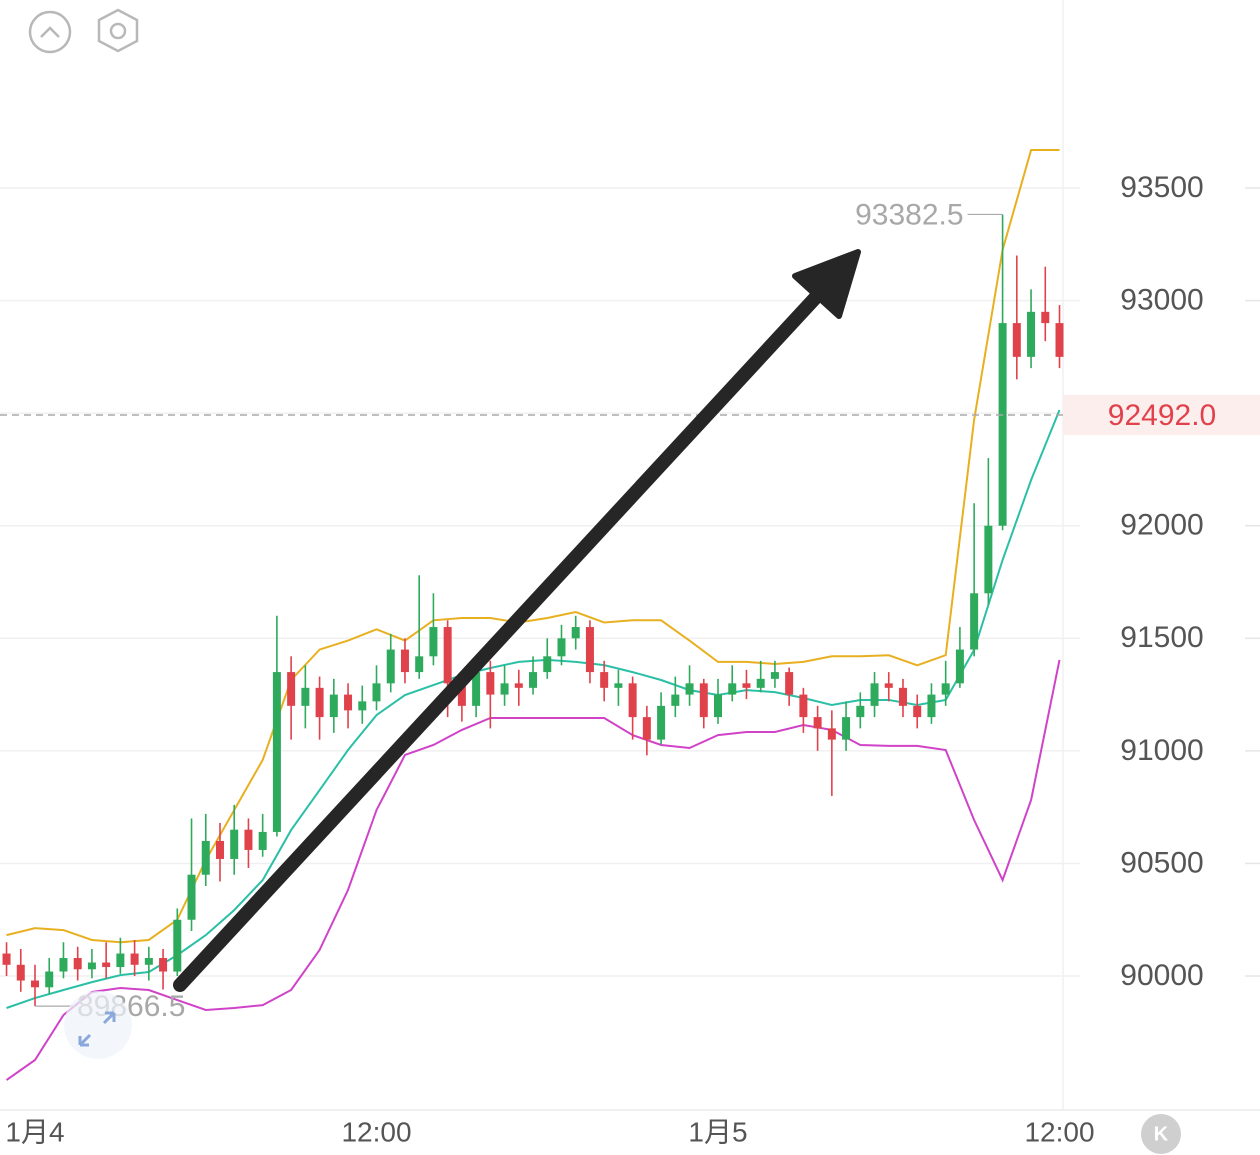  I want to click on x-tick-label: 12:00, so click(376, 1131).